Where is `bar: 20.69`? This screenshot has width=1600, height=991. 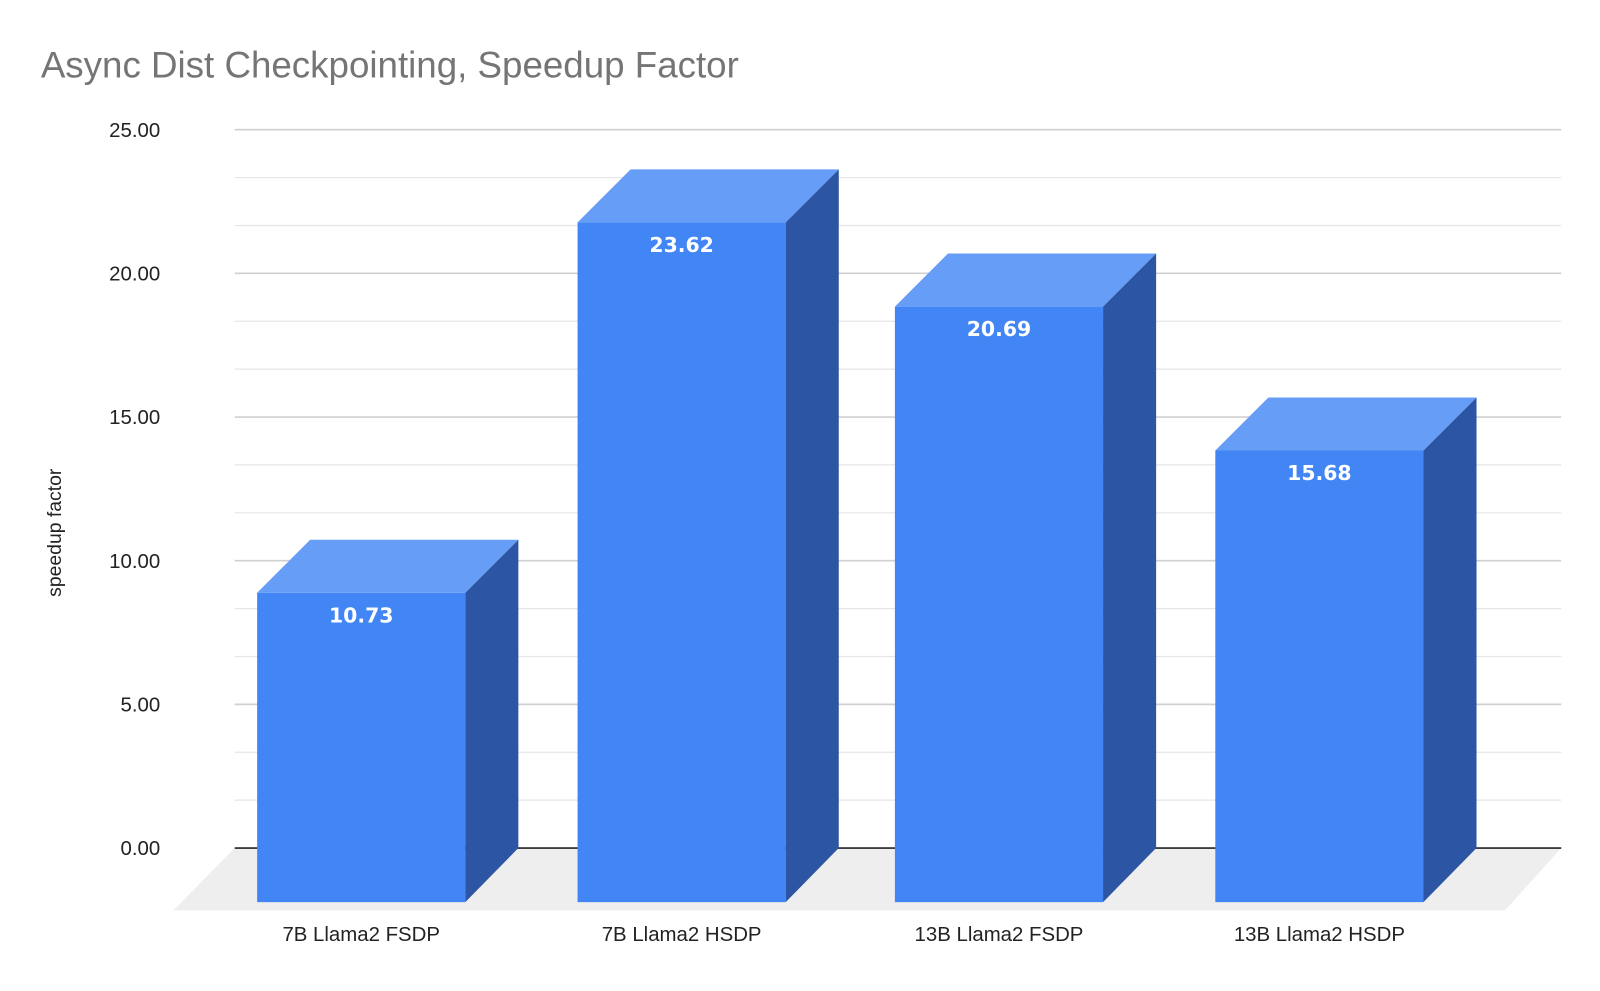 bar: 20.69 is located at coordinates (1025, 578).